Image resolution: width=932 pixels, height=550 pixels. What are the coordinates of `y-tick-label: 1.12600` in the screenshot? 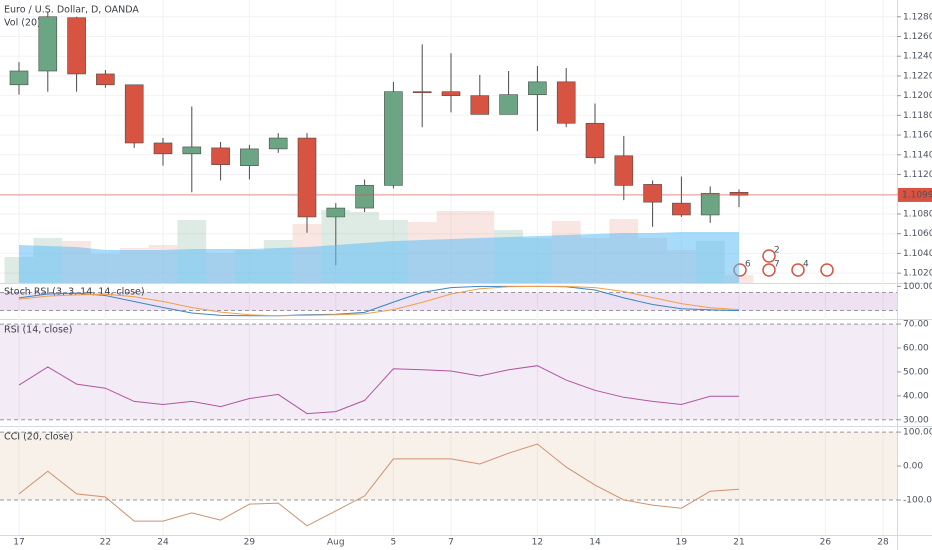 It's located at (917, 37).